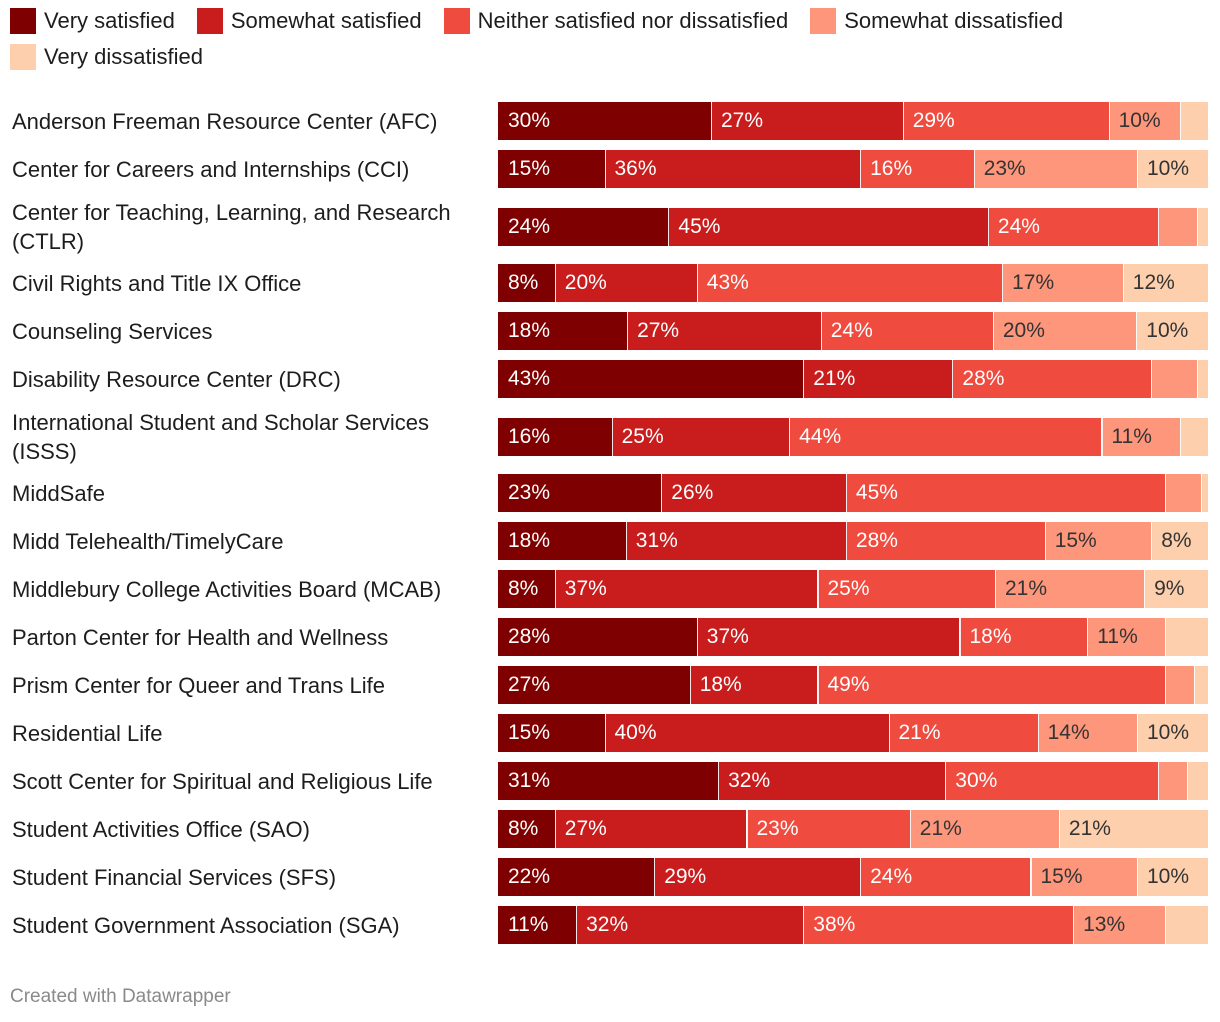  Describe the element at coordinates (157, 283) in the screenshot. I see `category-label: Civil Rights and Title IX Office` at that location.